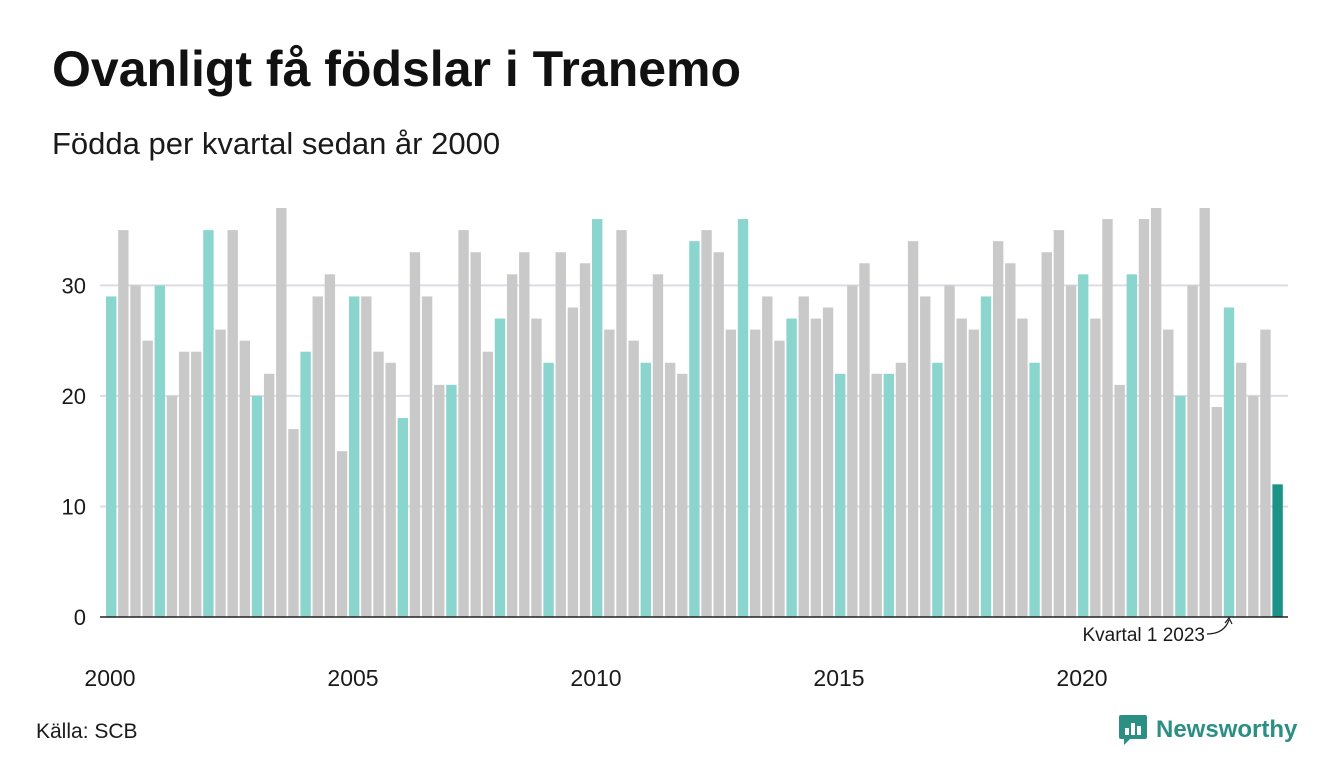 The height and width of the screenshot is (780, 1340). What do you see at coordinates (352, 678) in the screenshot?
I see `x-tick-label: 2005` at bounding box center [352, 678].